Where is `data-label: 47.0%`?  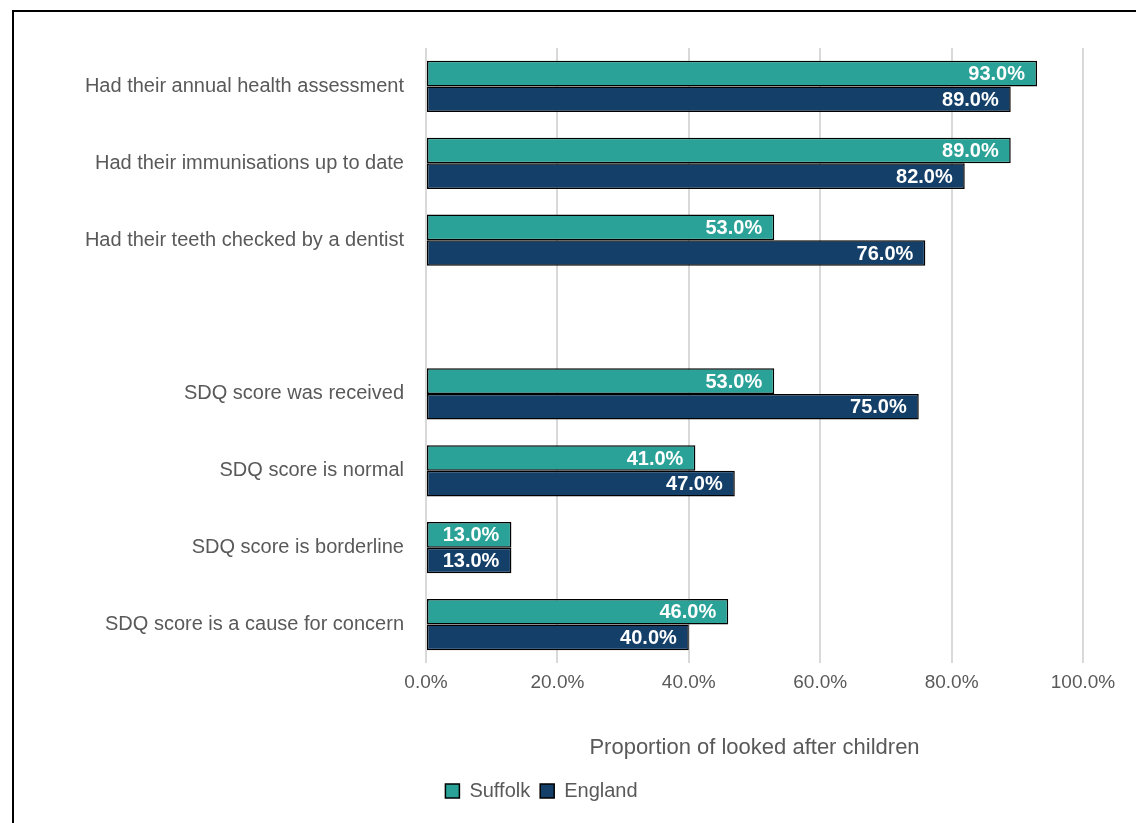
data-label: 47.0% is located at coordinates (694, 483).